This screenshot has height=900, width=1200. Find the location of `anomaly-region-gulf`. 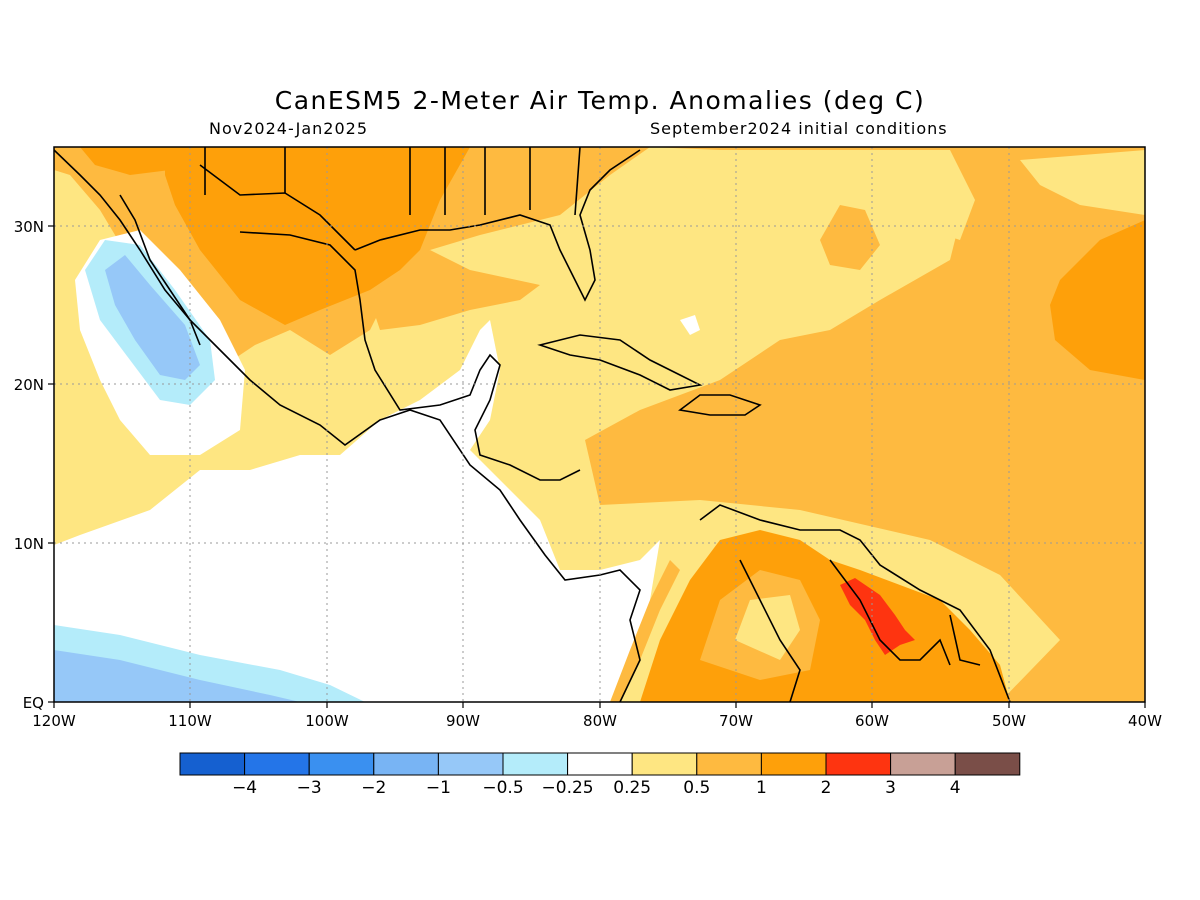

anomaly-region-gulf is located at coordinates (455, 290).